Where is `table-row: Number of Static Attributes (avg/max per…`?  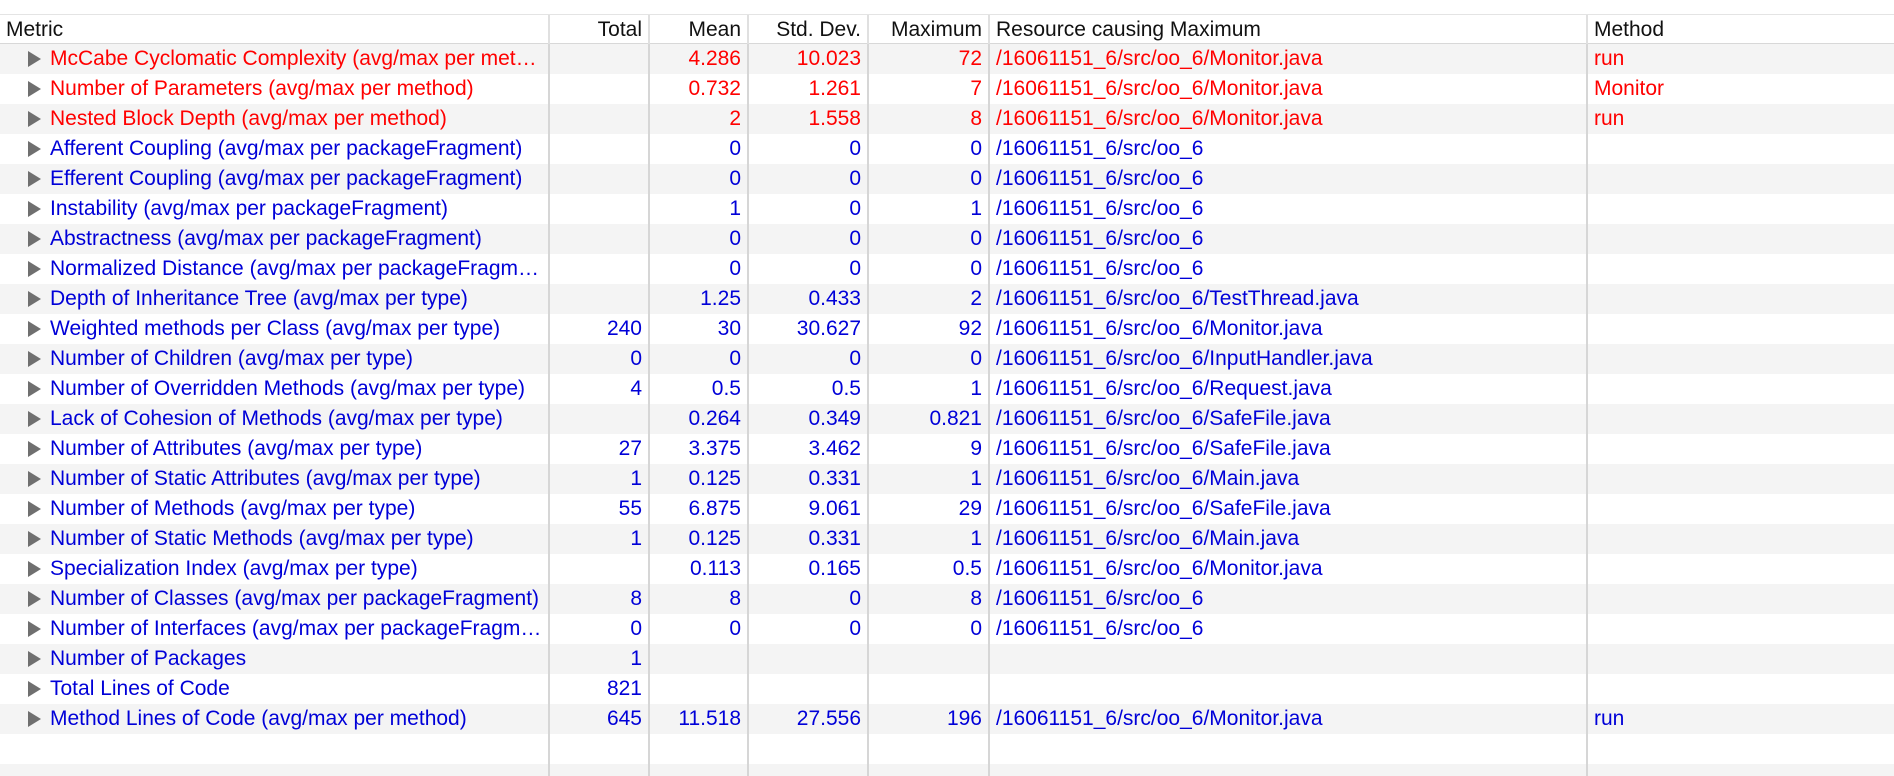
table-row: Number of Static Attributes (avg/max per… is located at coordinates (947, 479).